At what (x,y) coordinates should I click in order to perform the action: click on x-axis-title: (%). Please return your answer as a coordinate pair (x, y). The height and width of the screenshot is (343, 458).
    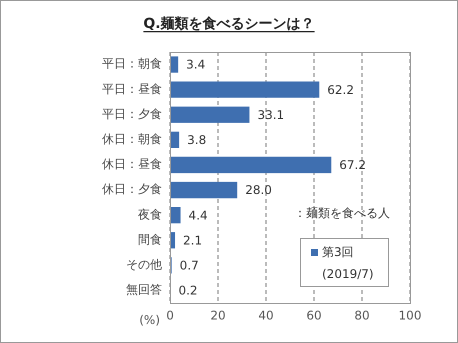
    Looking at the image, I should click on (149, 320).